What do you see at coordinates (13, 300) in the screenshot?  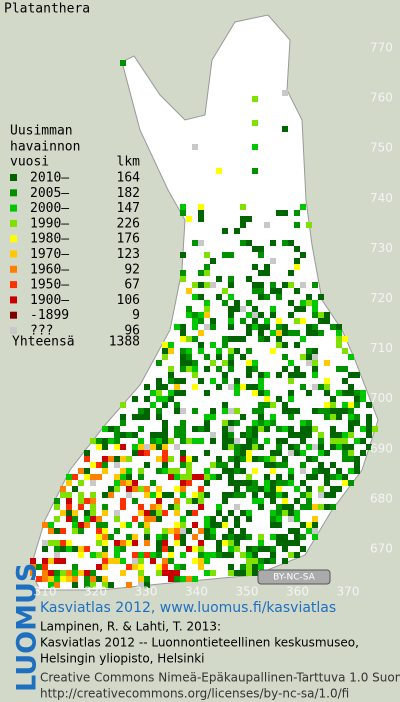 I see `legend-swatch` at bounding box center [13, 300].